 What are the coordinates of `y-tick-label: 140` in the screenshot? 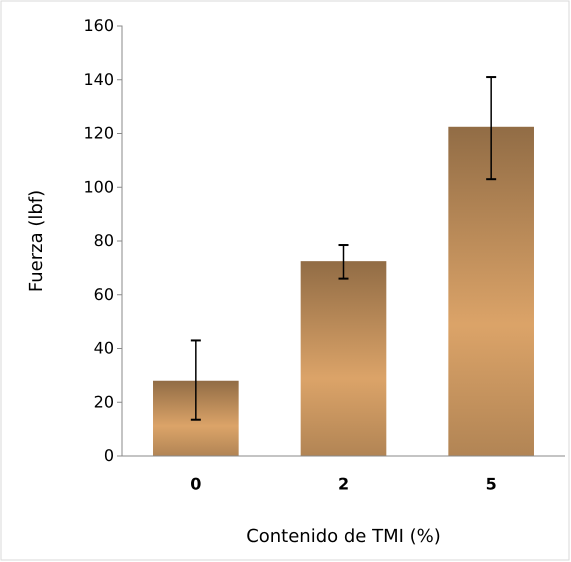 It's located at (98, 79).